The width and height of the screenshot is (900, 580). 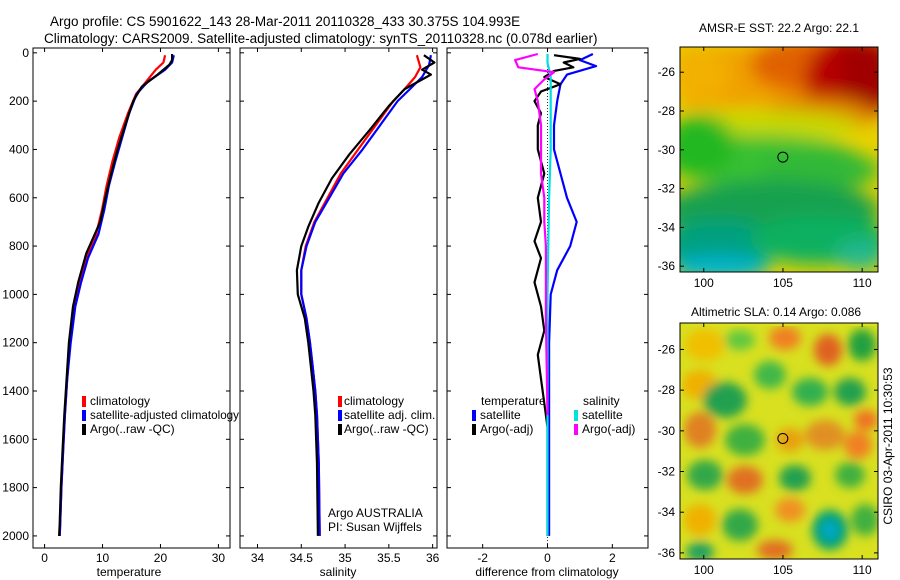 What do you see at coordinates (219, 558) in the screenshot?
I see `x-tick-label: 30` at bounding box center [219, 558].